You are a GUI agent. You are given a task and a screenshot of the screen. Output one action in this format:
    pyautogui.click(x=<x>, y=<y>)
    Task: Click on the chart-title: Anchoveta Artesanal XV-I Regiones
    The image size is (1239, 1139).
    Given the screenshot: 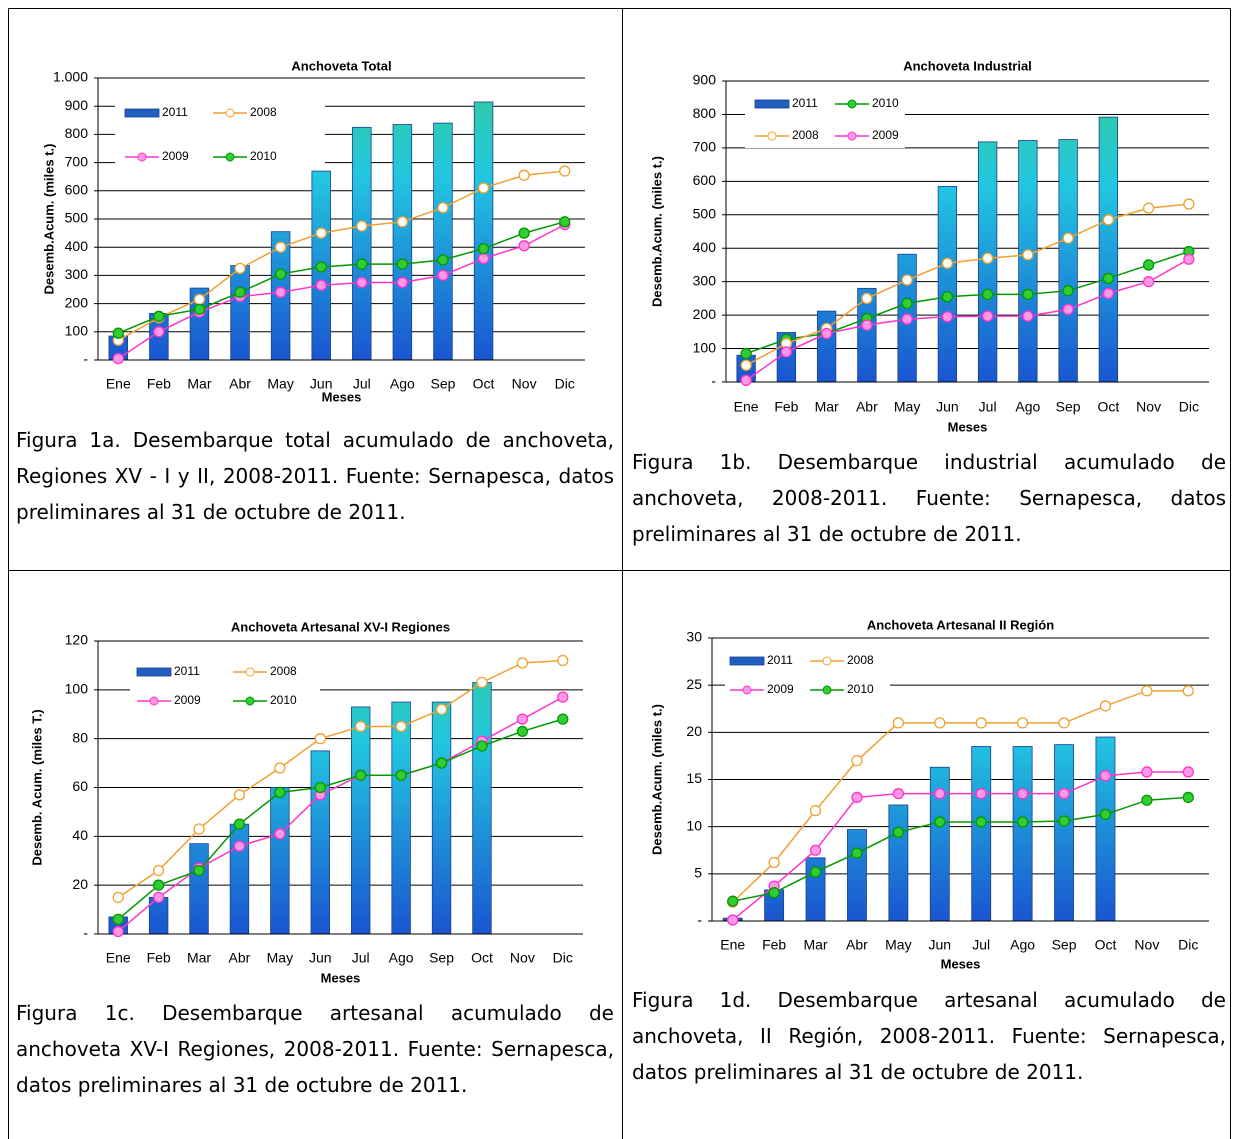 What is the action you would take?
    pyautogui.click(x=340, y=626)
    